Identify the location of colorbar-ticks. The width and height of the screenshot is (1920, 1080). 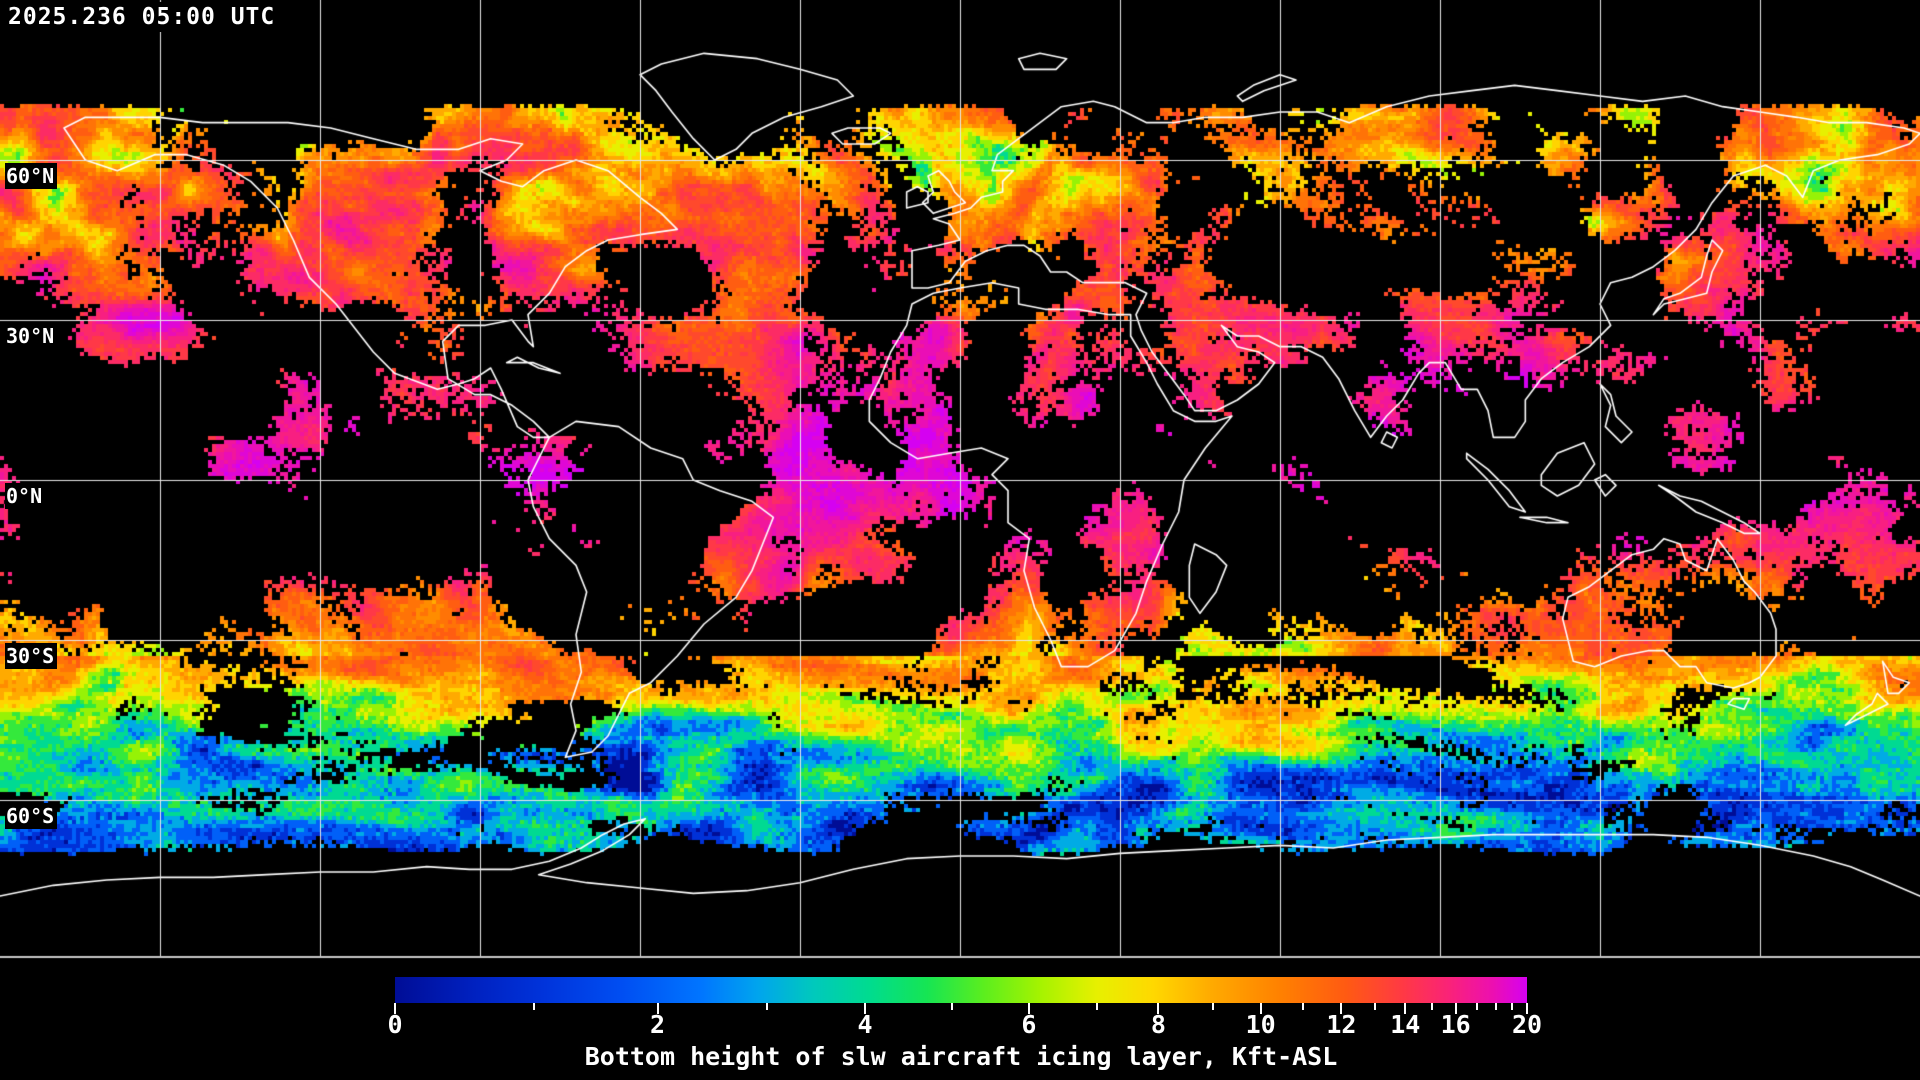
(961, 1010).